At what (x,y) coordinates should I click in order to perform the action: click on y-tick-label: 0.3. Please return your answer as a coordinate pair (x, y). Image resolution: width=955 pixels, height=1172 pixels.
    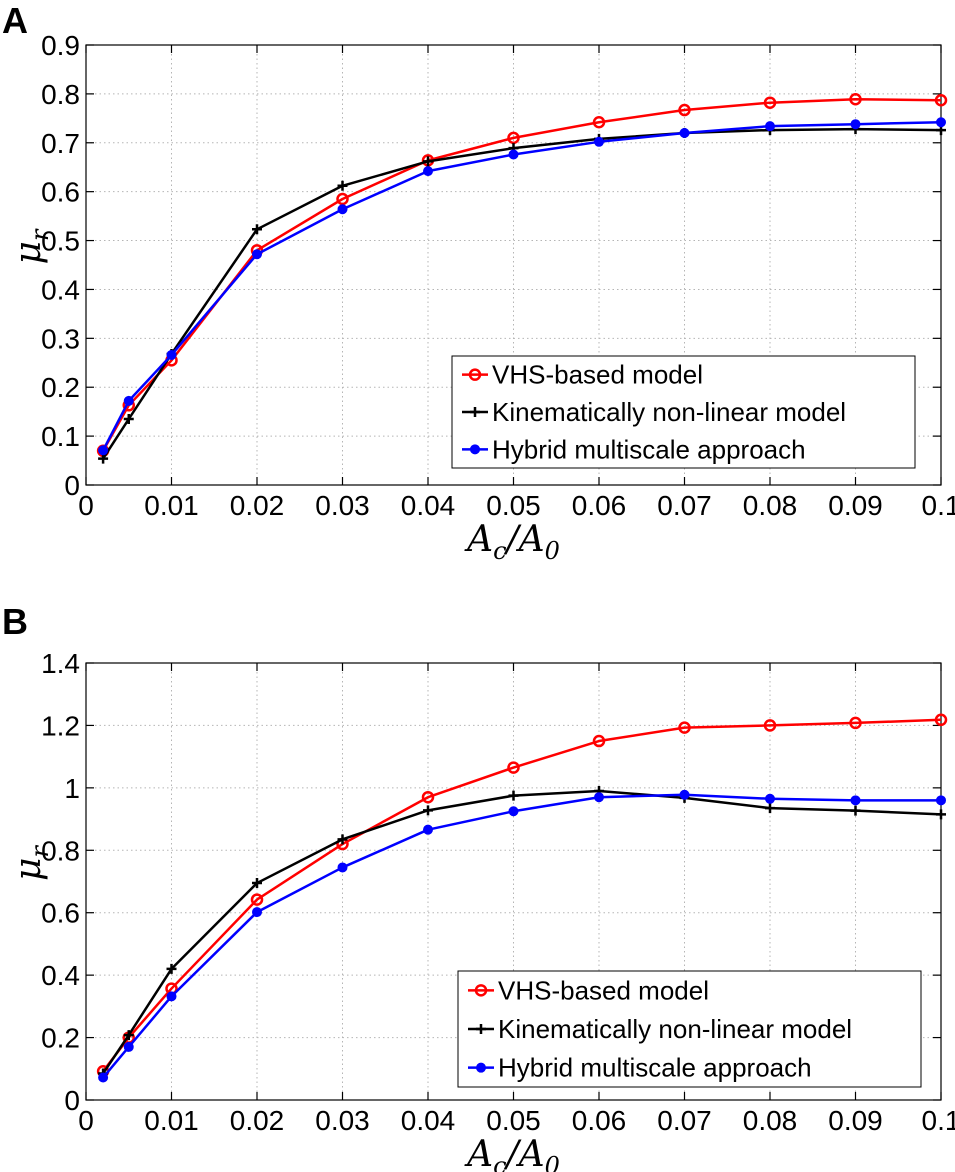
    Looking at the image, I should click on (60, 338).